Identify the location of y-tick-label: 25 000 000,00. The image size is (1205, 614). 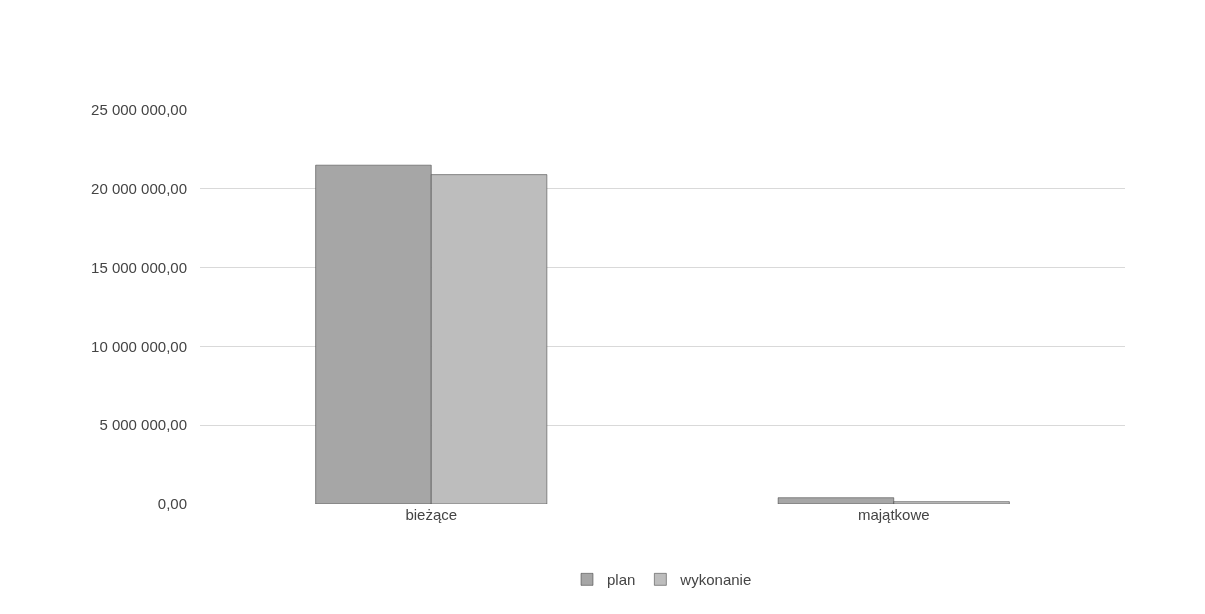
(139, 110).